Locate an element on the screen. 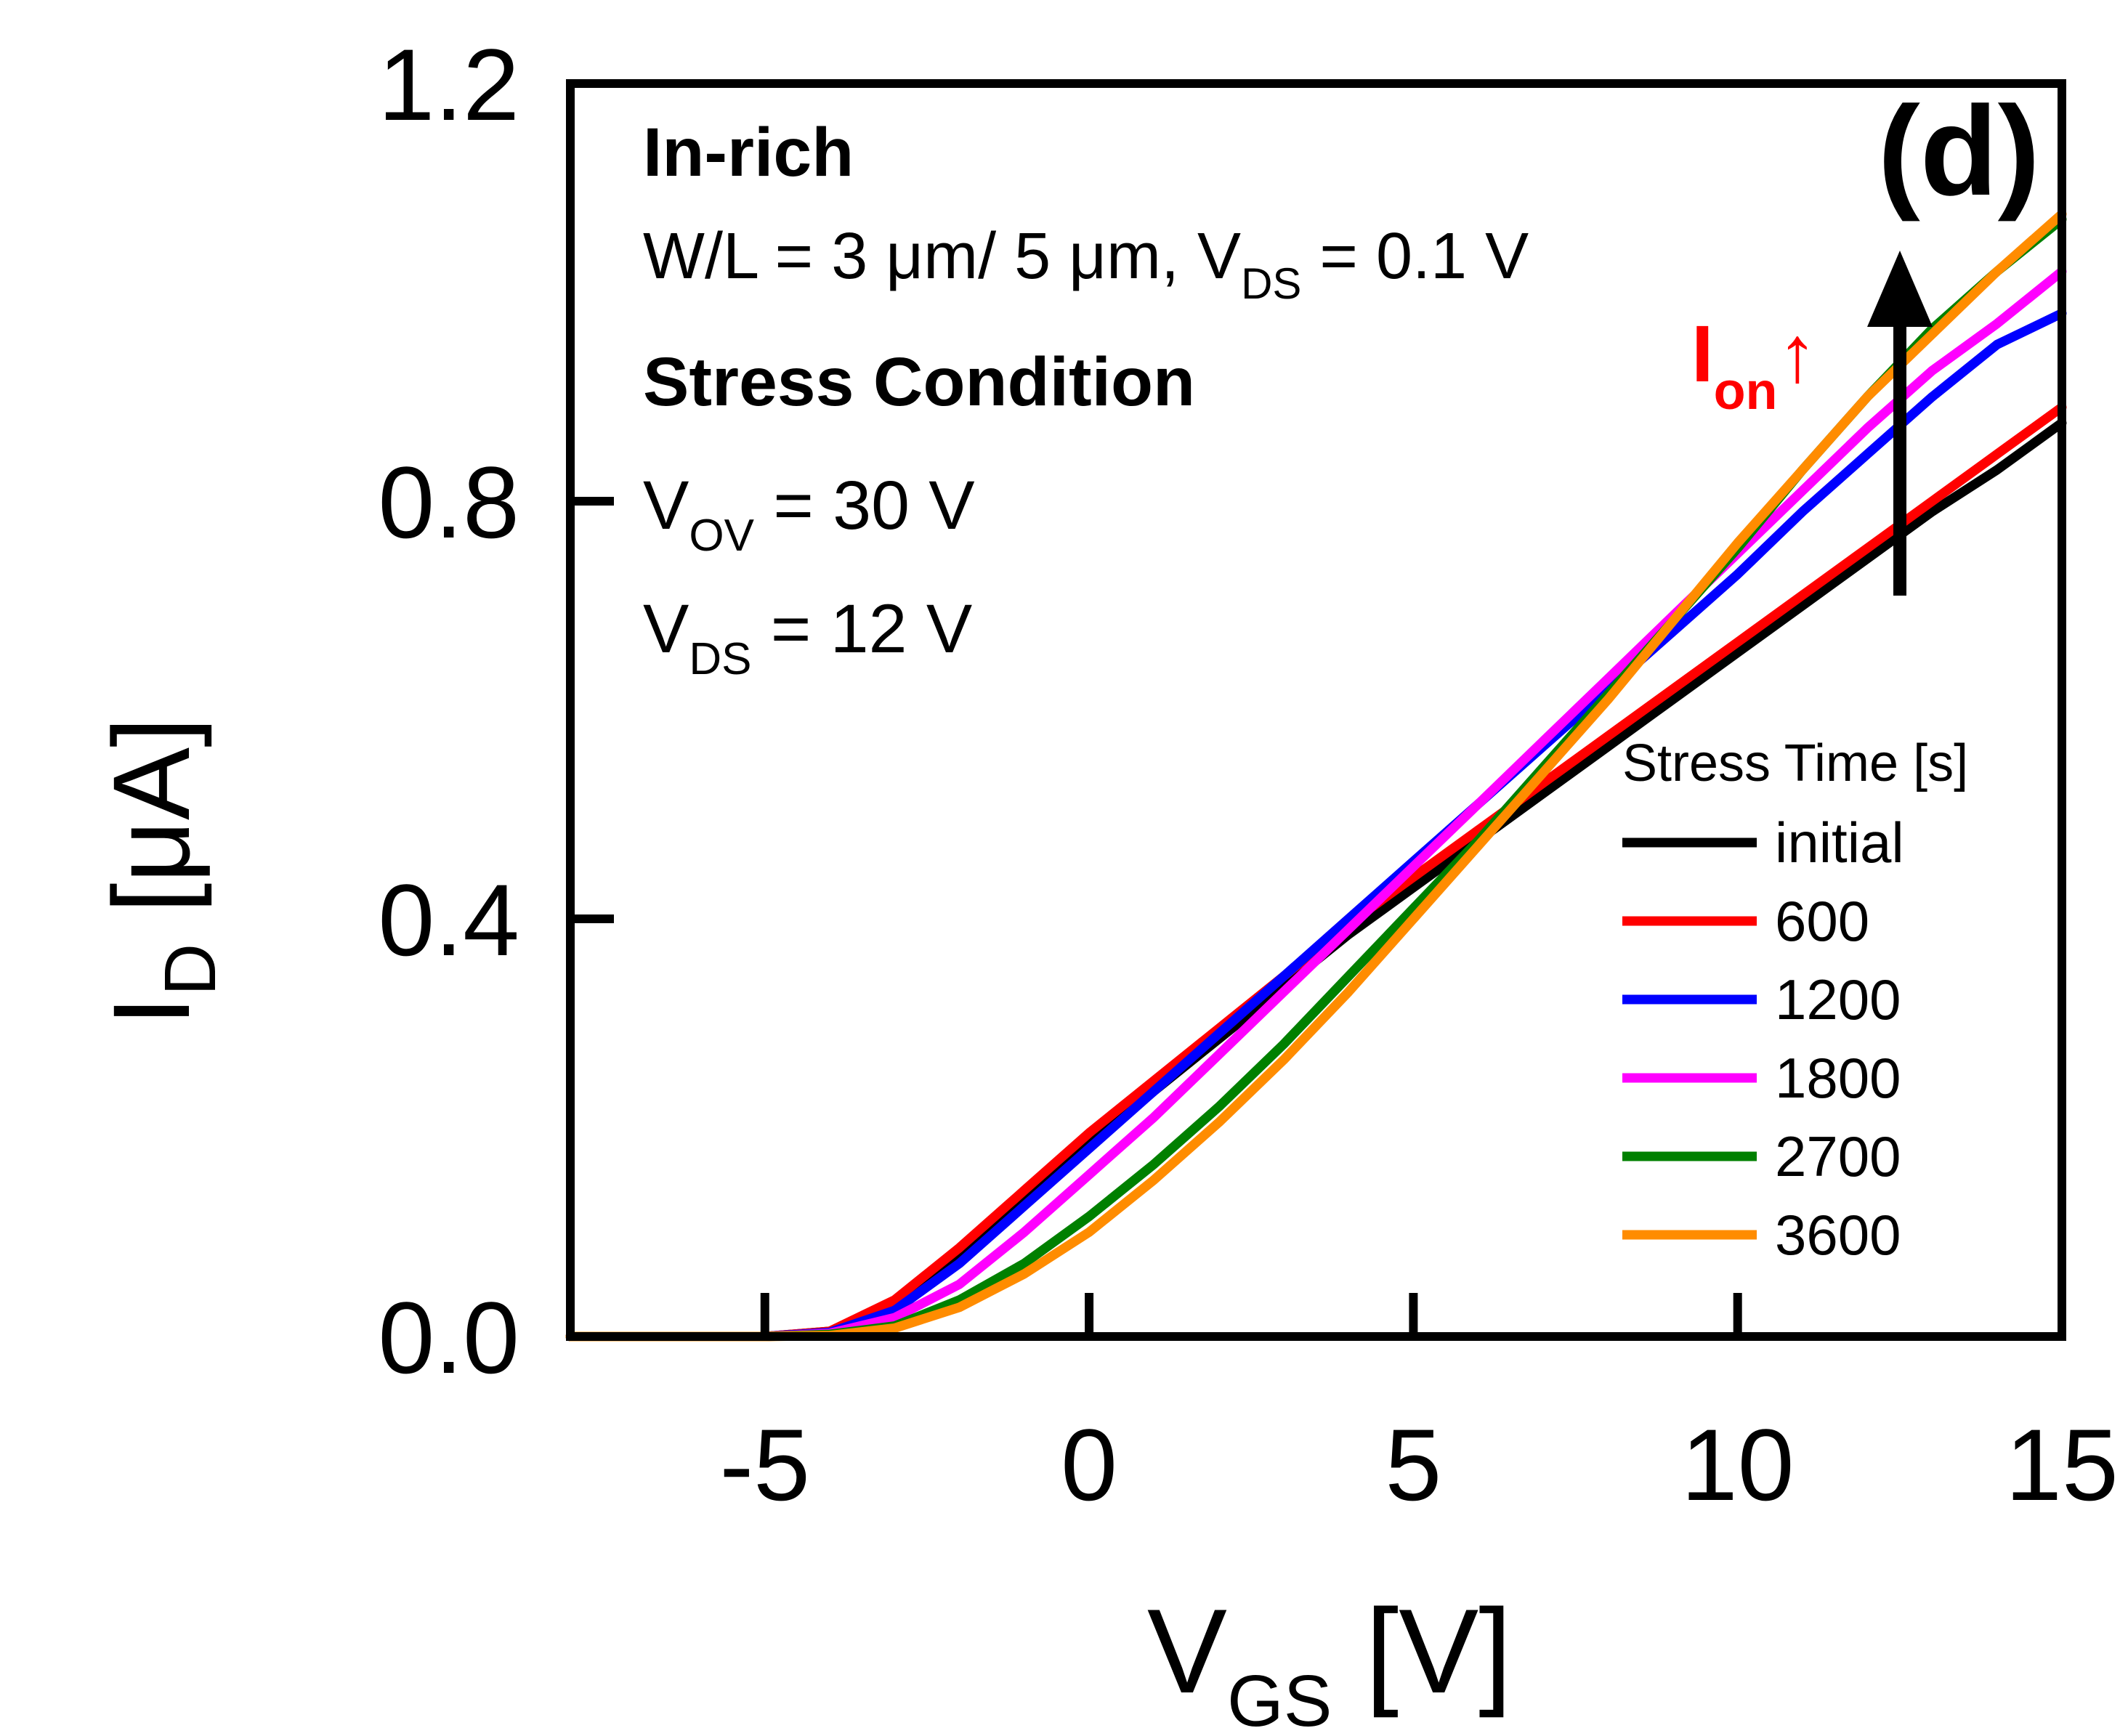 The height and width of the screenshot is (1736, 2128). x-axis-label: VGS [V] is located at coordinates (1329, 1660).